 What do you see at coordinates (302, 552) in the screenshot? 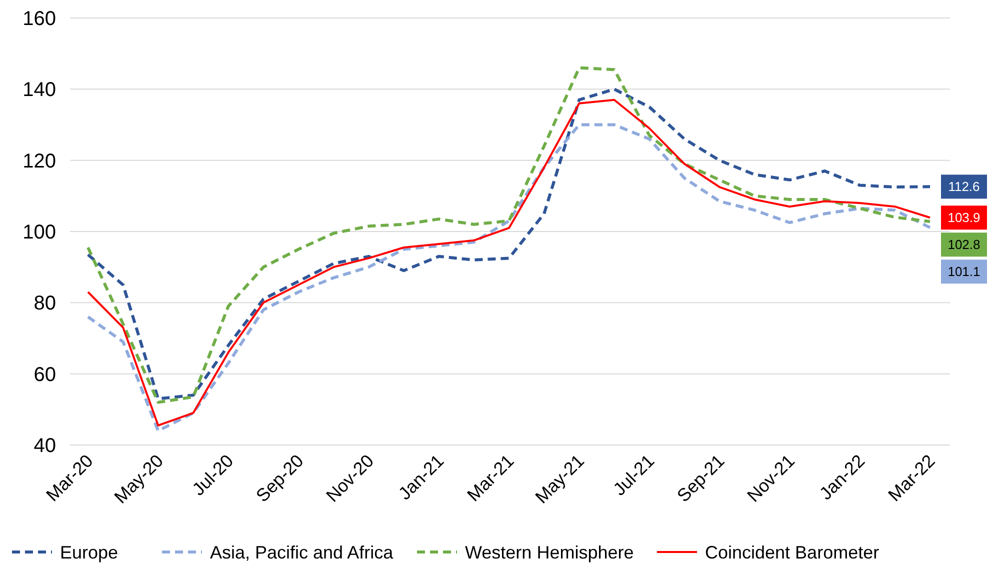
I see `legend-label: Asia, Pacific and Africa` at bounding box center [302, 552].